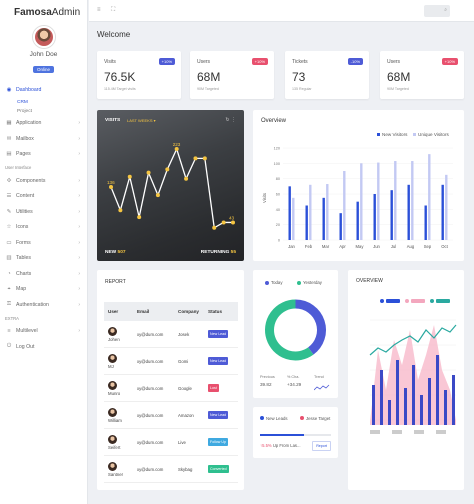 The height and width of the screenshot is (504, 474). I want to click on card-title: Overview, so click(274, 121).